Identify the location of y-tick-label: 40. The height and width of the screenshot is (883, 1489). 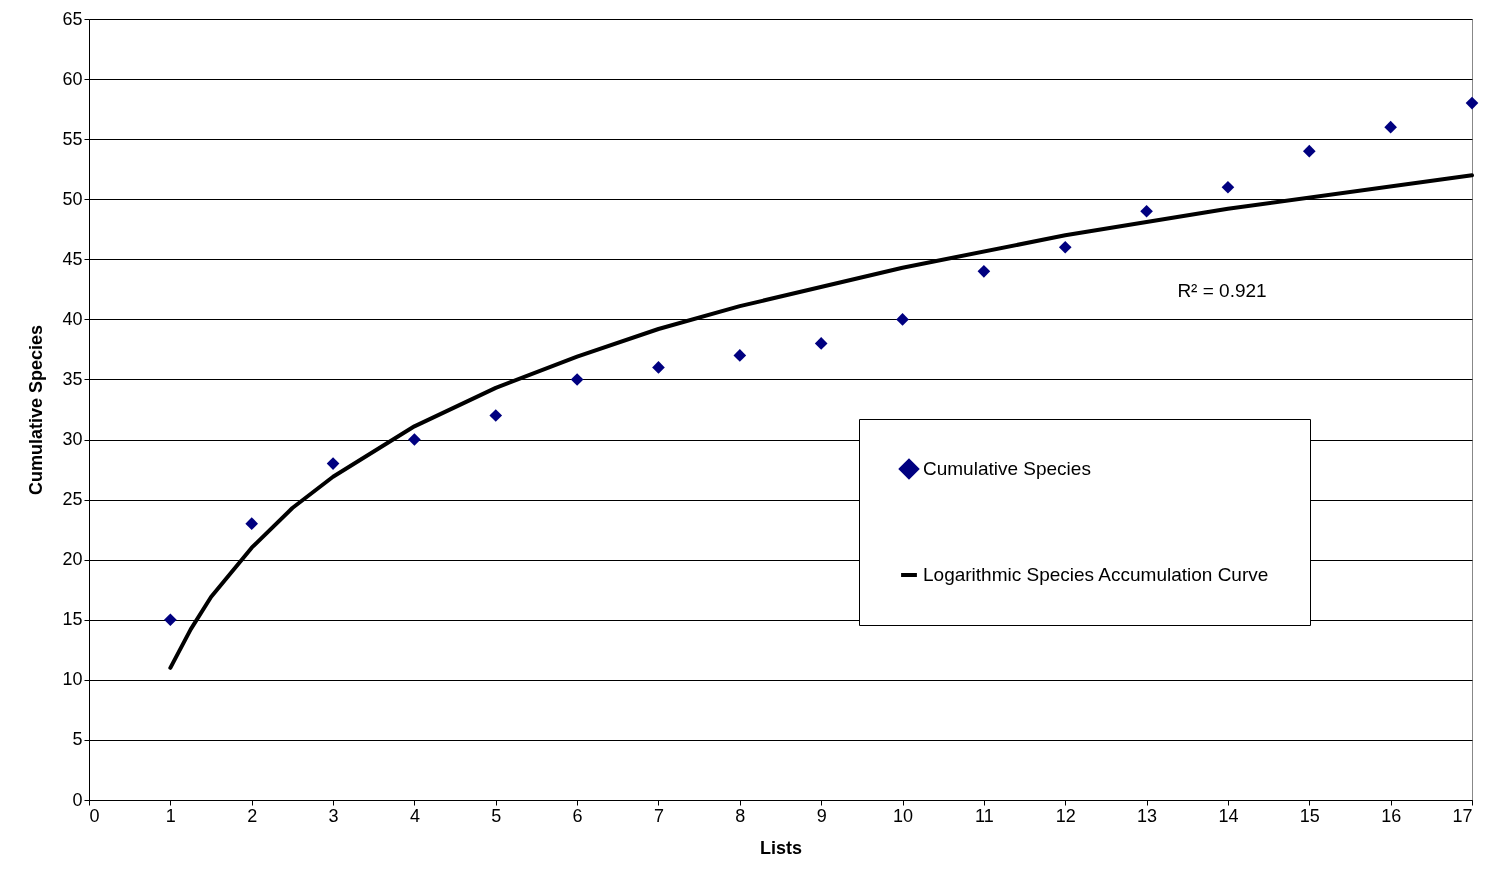
(72, 318).